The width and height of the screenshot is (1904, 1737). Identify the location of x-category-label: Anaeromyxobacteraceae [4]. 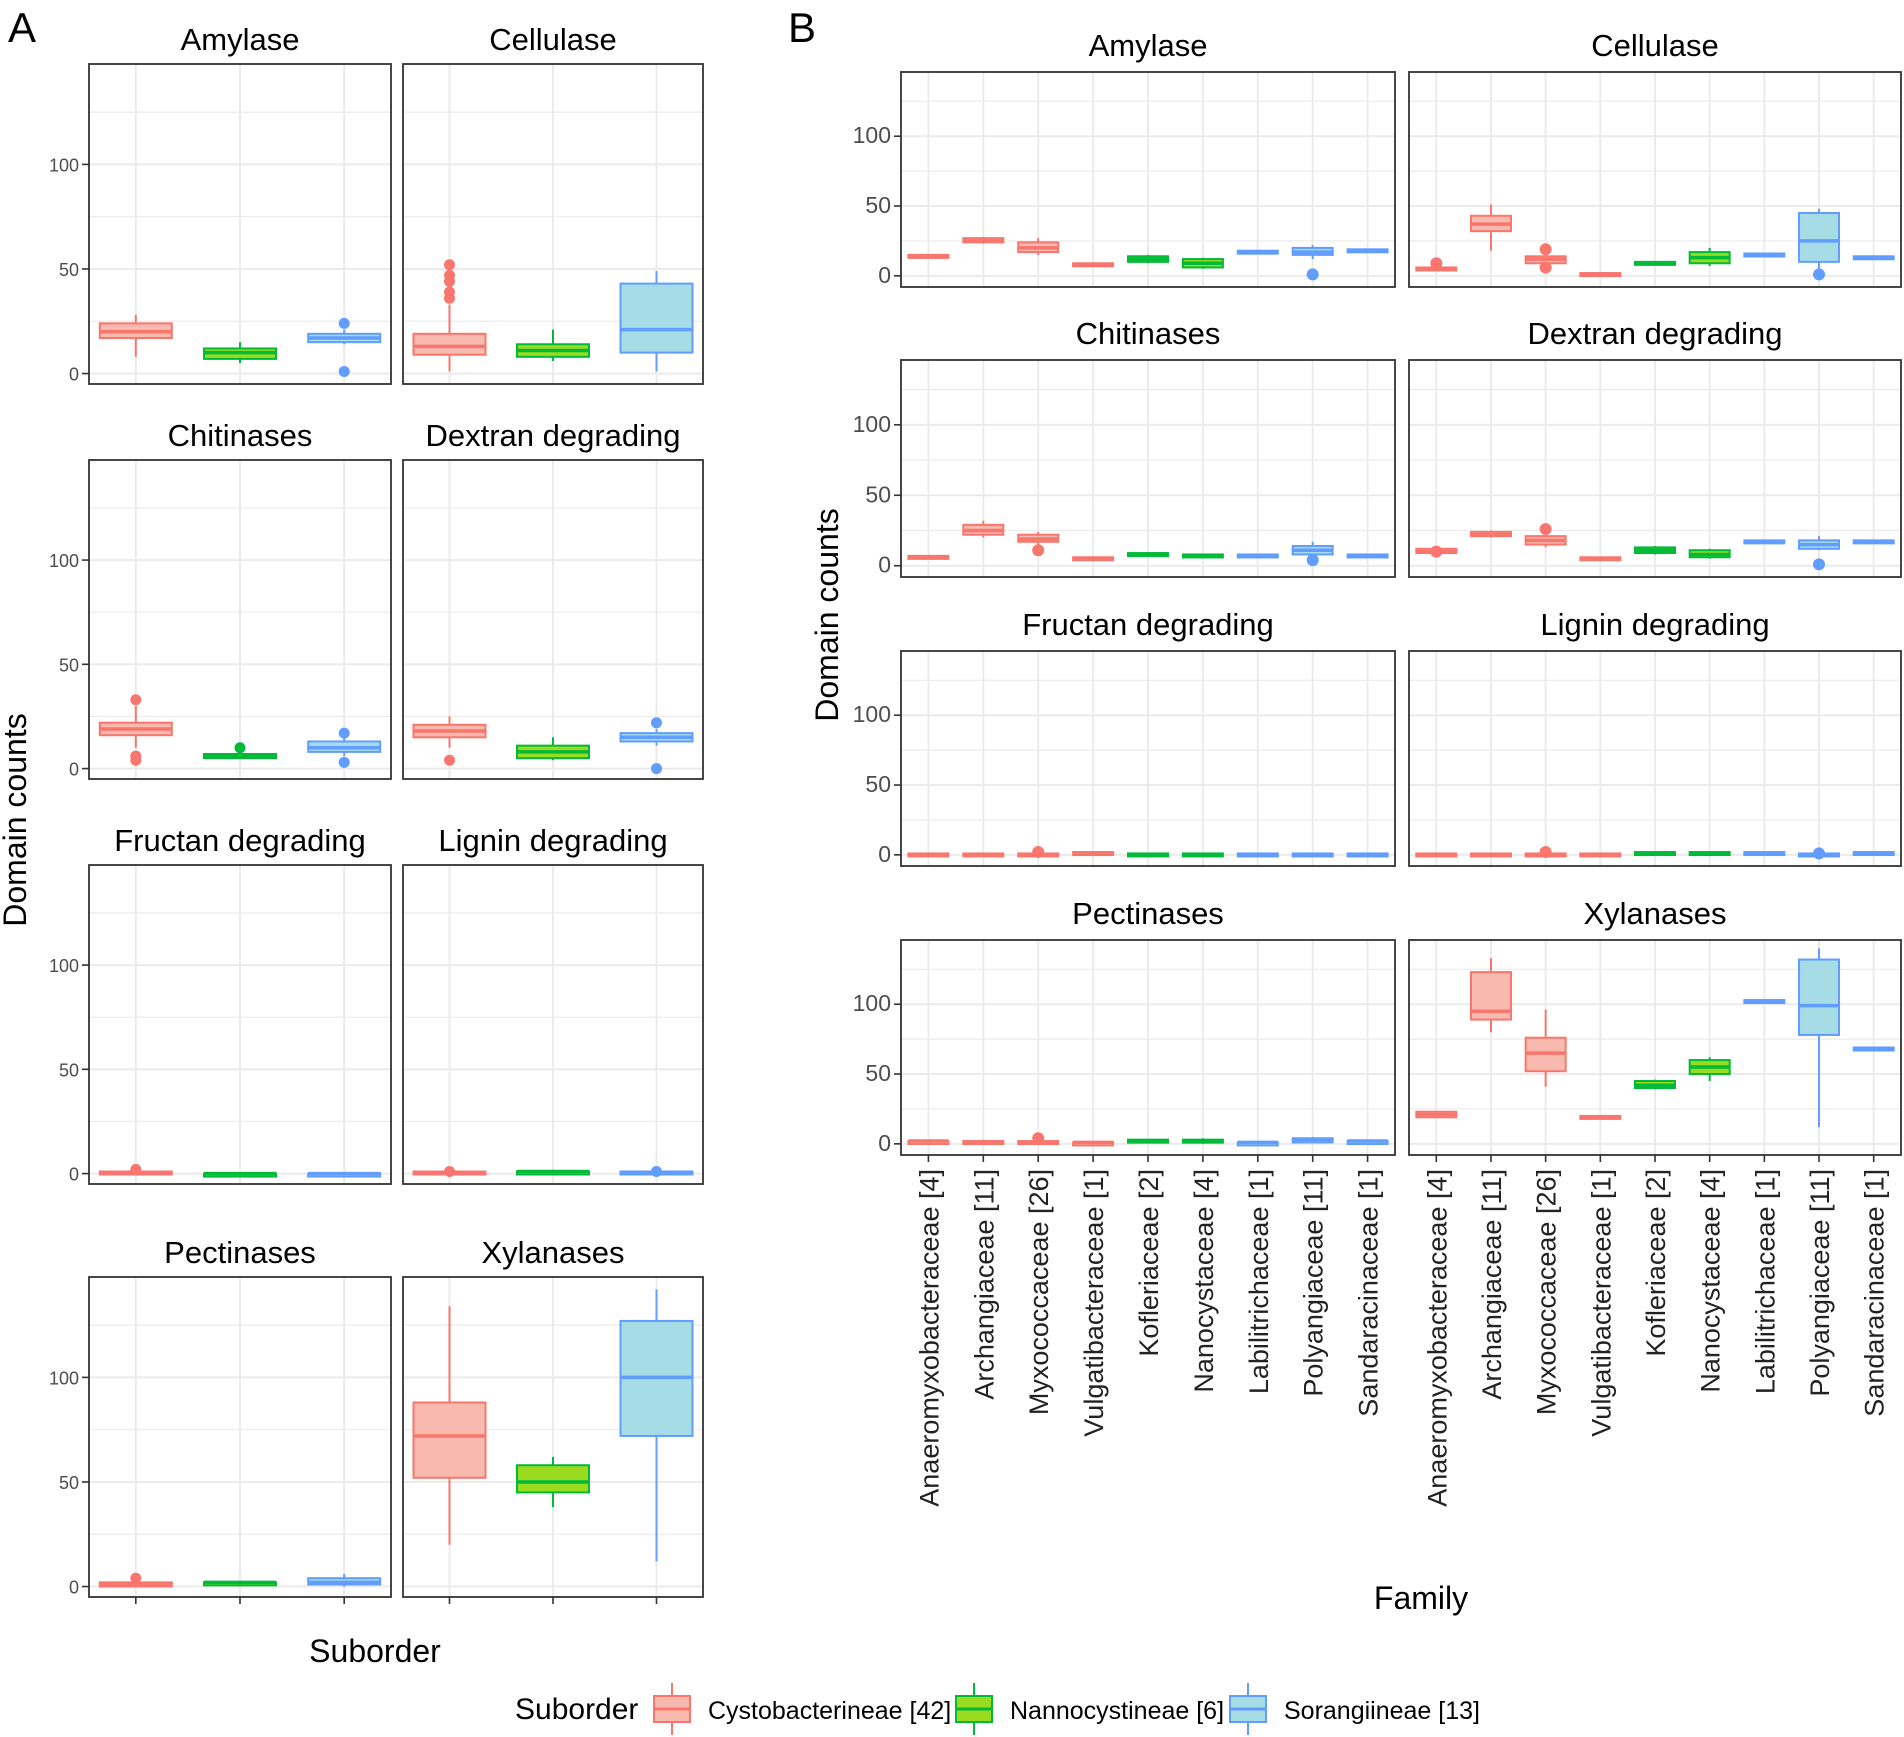
(1437, 1338).